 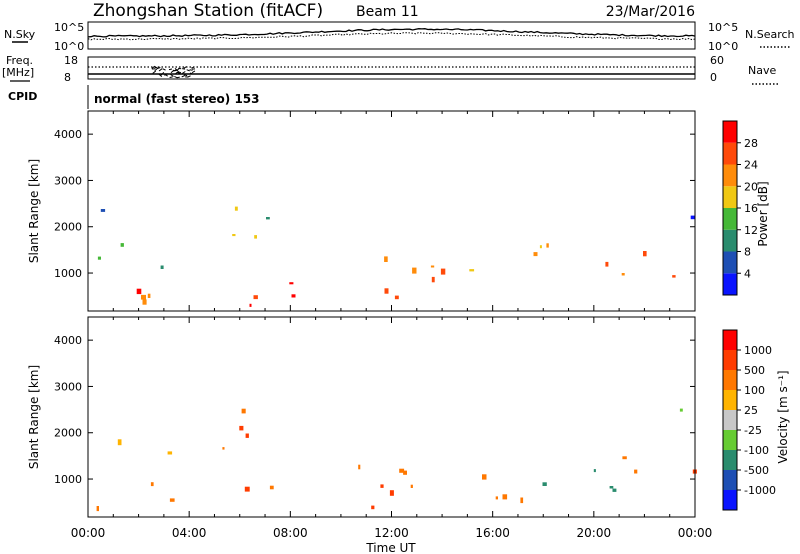 I want to click on power-scatter, so click(x=396, y=256).